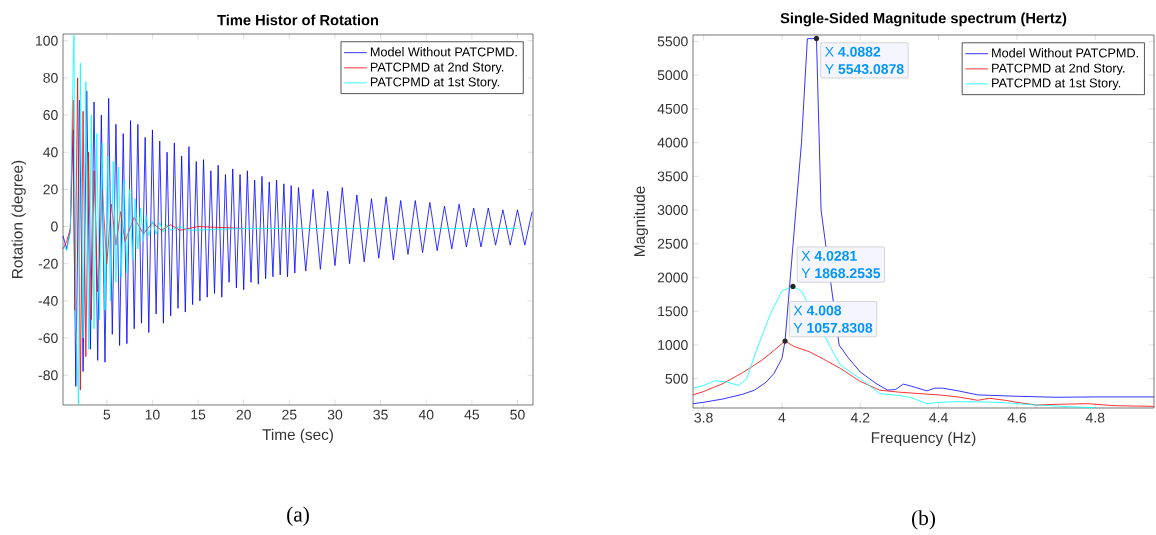 This screenshot has width=1156, height=535. What do you see at coordinates (380, 414) in the screenshot?
I see `x-tick-label: 35` at bounding box center [380, 414].